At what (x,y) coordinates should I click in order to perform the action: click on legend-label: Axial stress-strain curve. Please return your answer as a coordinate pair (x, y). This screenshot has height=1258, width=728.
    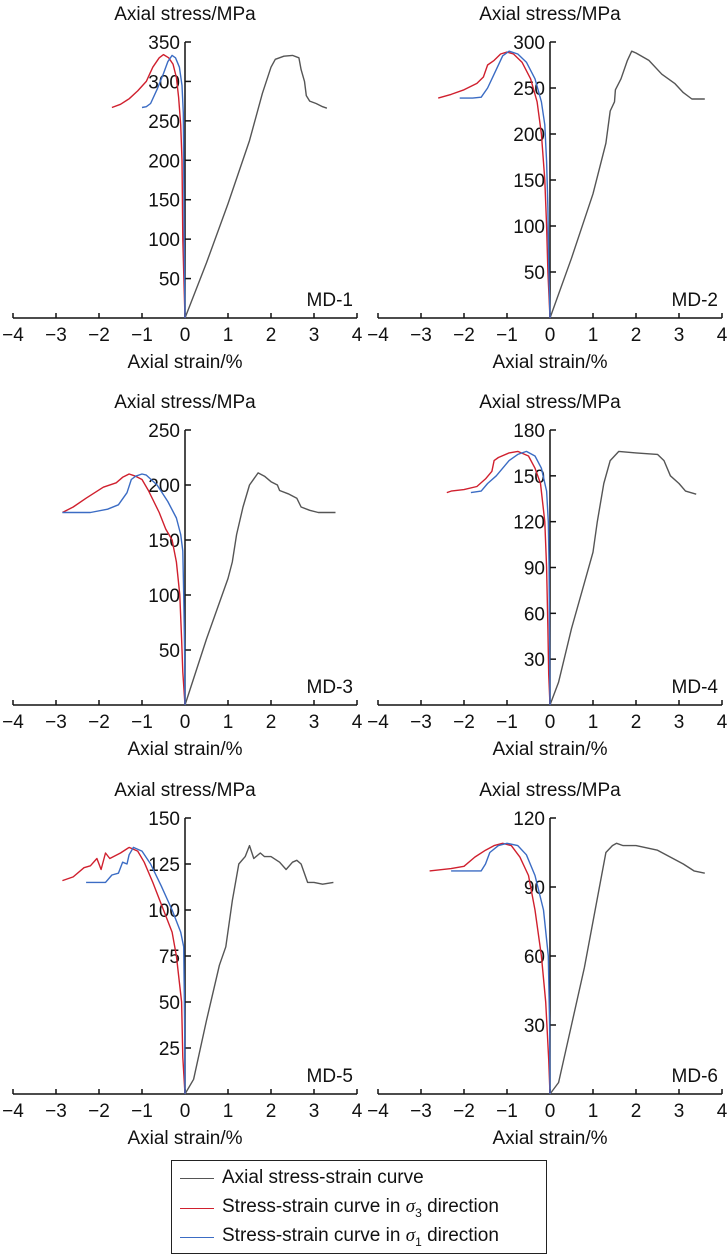
    Looking at the image, I should click on (323, 1177).